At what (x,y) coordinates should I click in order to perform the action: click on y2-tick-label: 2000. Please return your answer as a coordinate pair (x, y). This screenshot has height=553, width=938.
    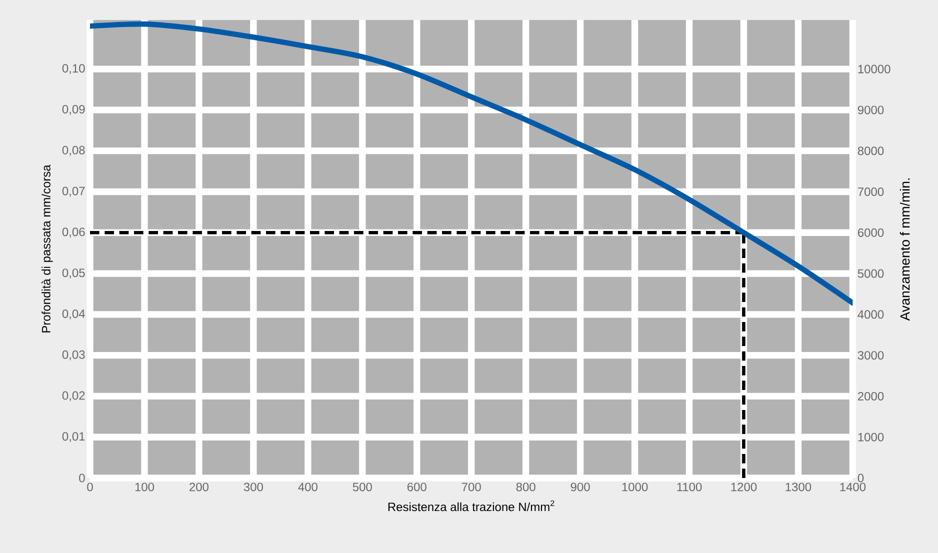
    Looking at the image, I should click on (871, 396).